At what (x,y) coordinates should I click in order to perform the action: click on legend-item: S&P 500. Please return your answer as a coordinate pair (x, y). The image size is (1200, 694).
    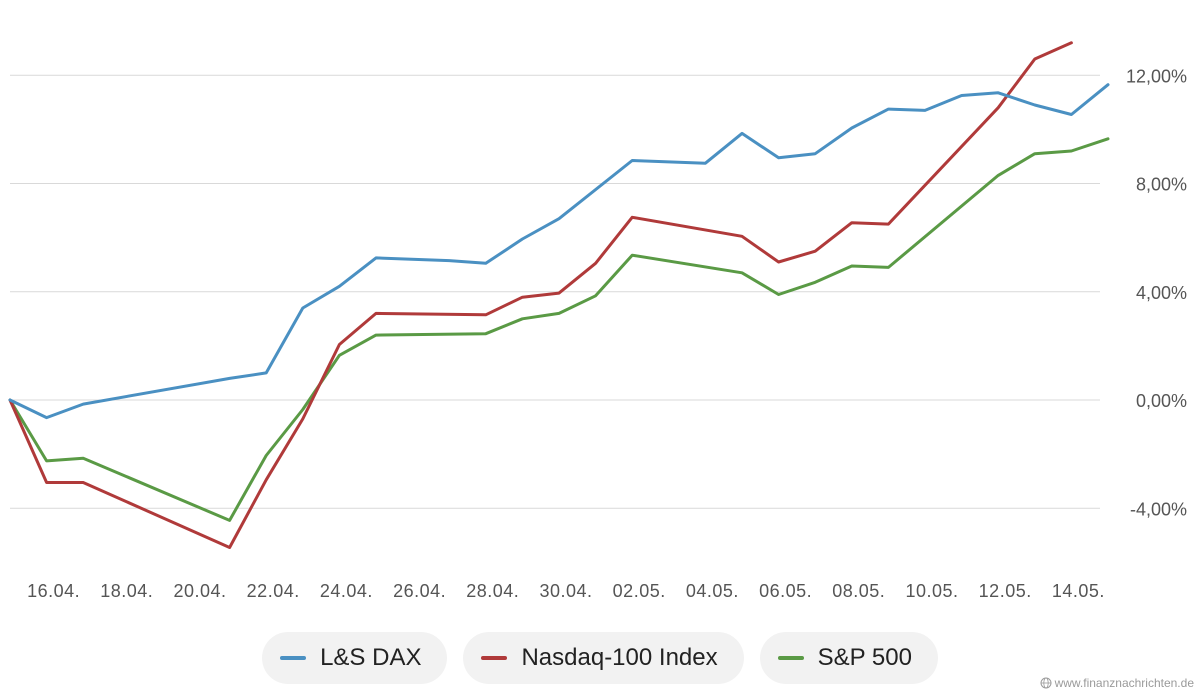
    Looking at the image, I should click on (848, 658).